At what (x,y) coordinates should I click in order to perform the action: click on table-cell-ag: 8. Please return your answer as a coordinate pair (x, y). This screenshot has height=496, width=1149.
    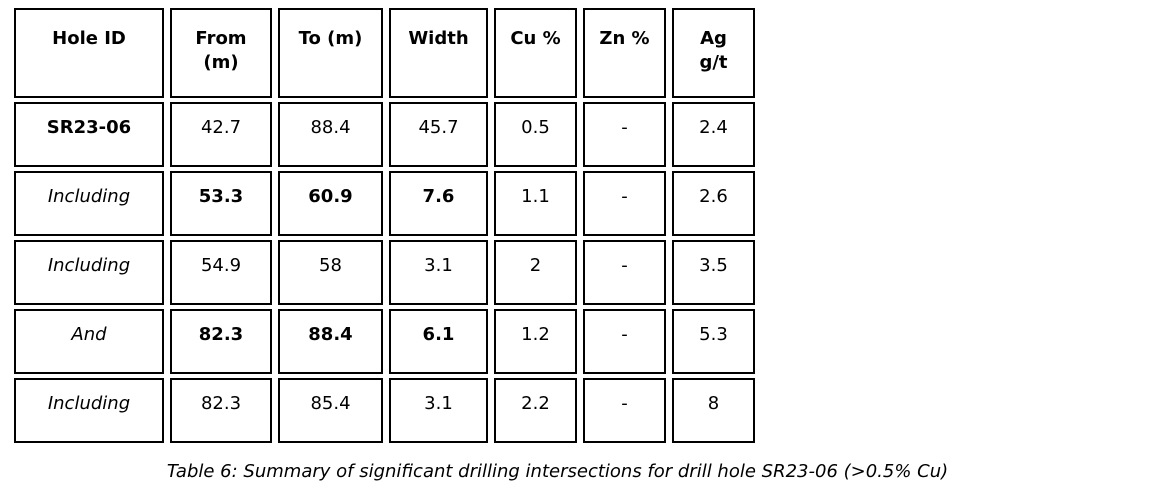
    Looking at the image, I should click on (713, 410).